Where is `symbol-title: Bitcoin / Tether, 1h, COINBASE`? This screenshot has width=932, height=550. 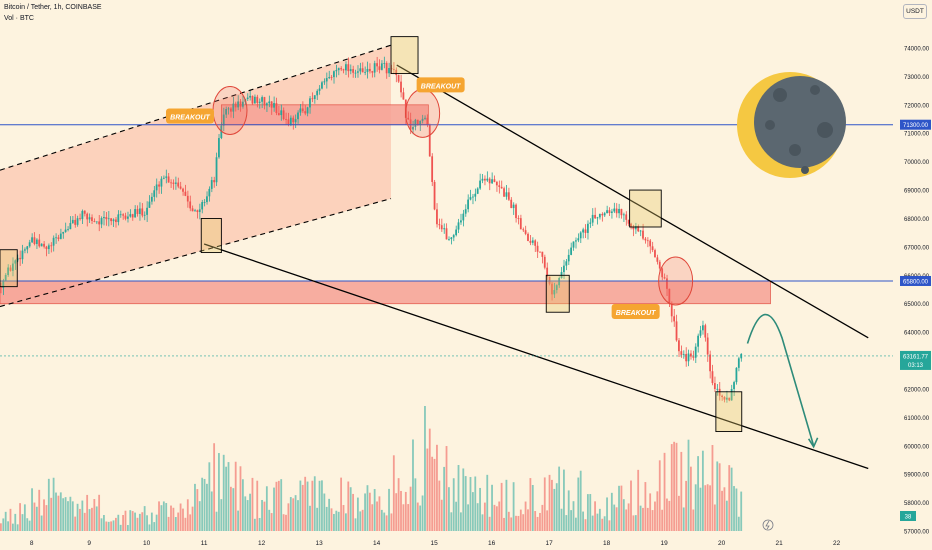
symbol-title: Bitcoin / Tether, 1h, COINBASE is located at coordinates (53, 7).